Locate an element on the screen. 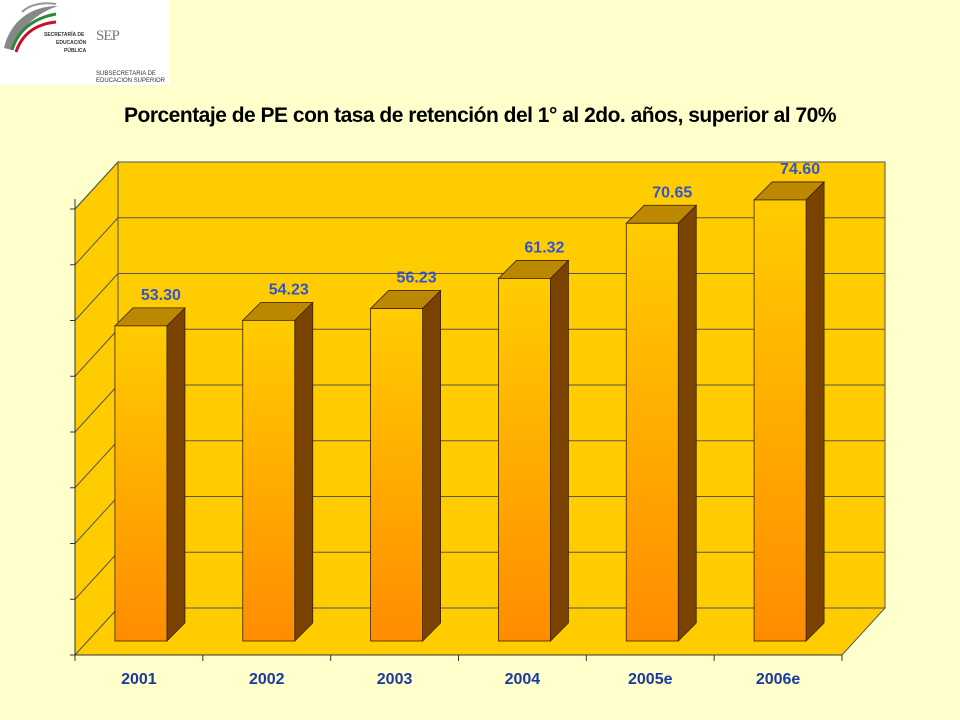 This screenshot has height=720, width=960. category-label: 2002 is located at coordinates (267, 679).